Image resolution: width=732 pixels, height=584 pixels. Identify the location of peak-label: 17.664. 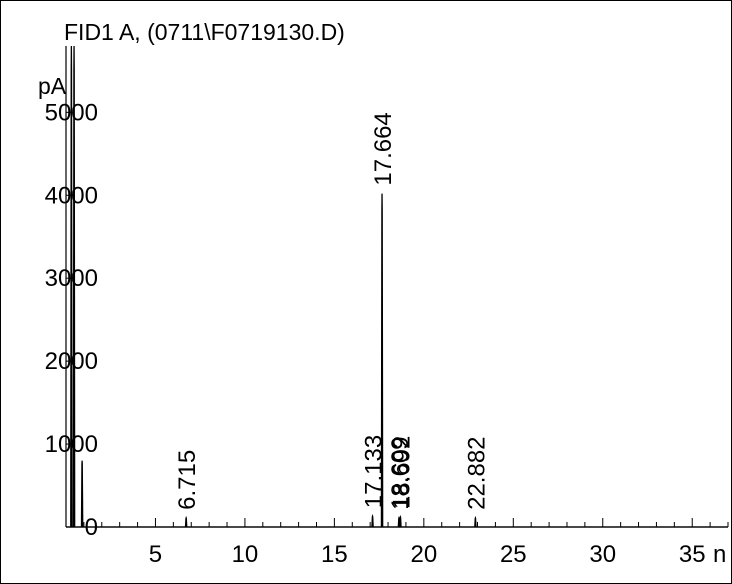
(383, 148).